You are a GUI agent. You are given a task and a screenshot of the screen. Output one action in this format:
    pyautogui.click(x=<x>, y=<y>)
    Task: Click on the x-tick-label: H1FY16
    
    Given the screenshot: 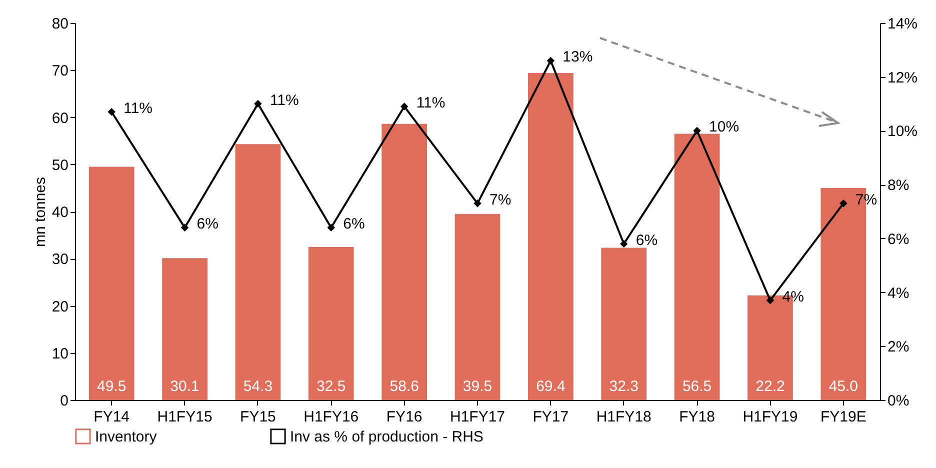 What is the action you would take?
    pyautogui.click(x=331, y=417)
    